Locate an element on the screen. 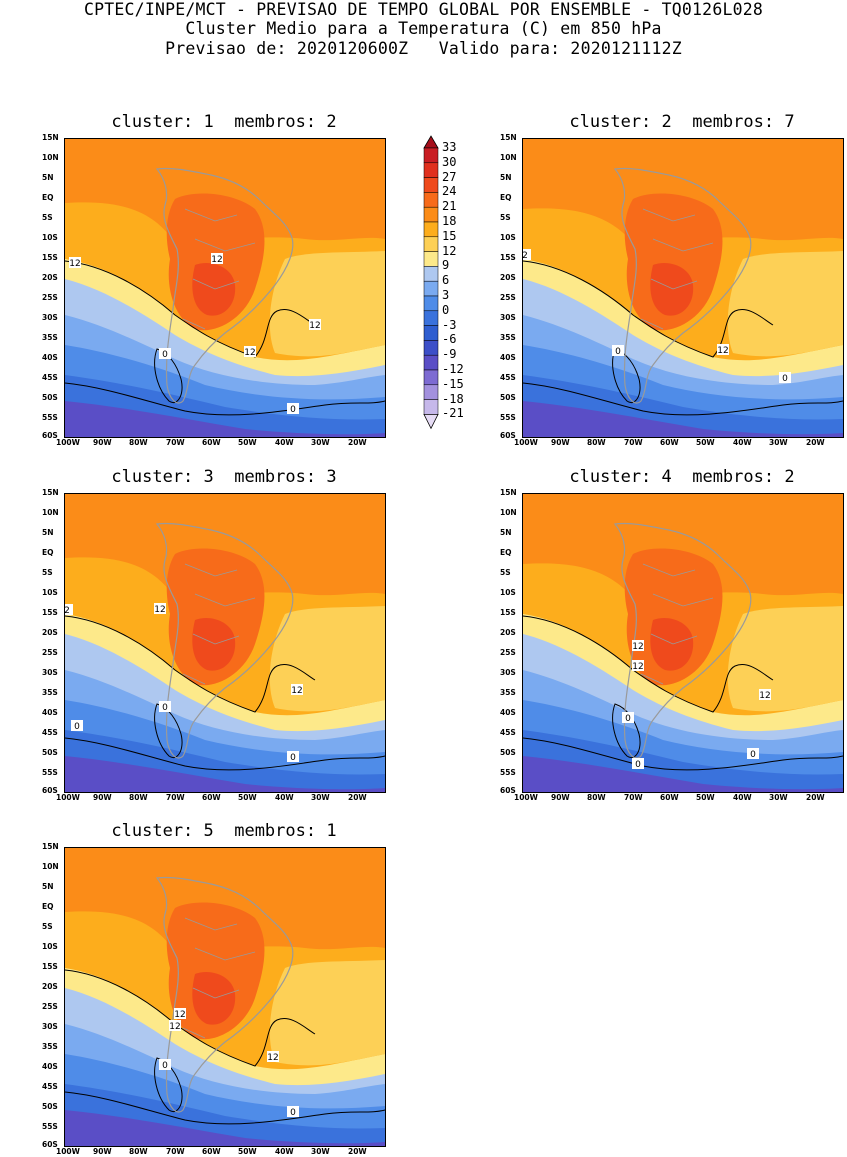 This screenshot has height=1157, width=847. temperature-map-panel-1: 12 12 12 12 0 0 is located at coordinates (225, 288).